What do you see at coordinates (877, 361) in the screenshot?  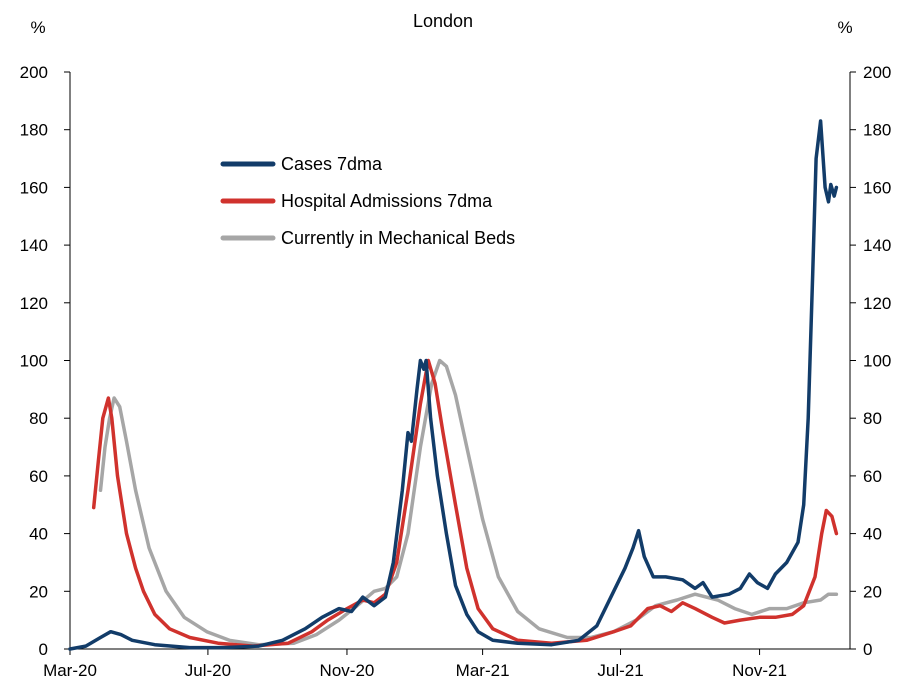 I see `y-tick-label-right: 100` at bounding box center [877, 361].